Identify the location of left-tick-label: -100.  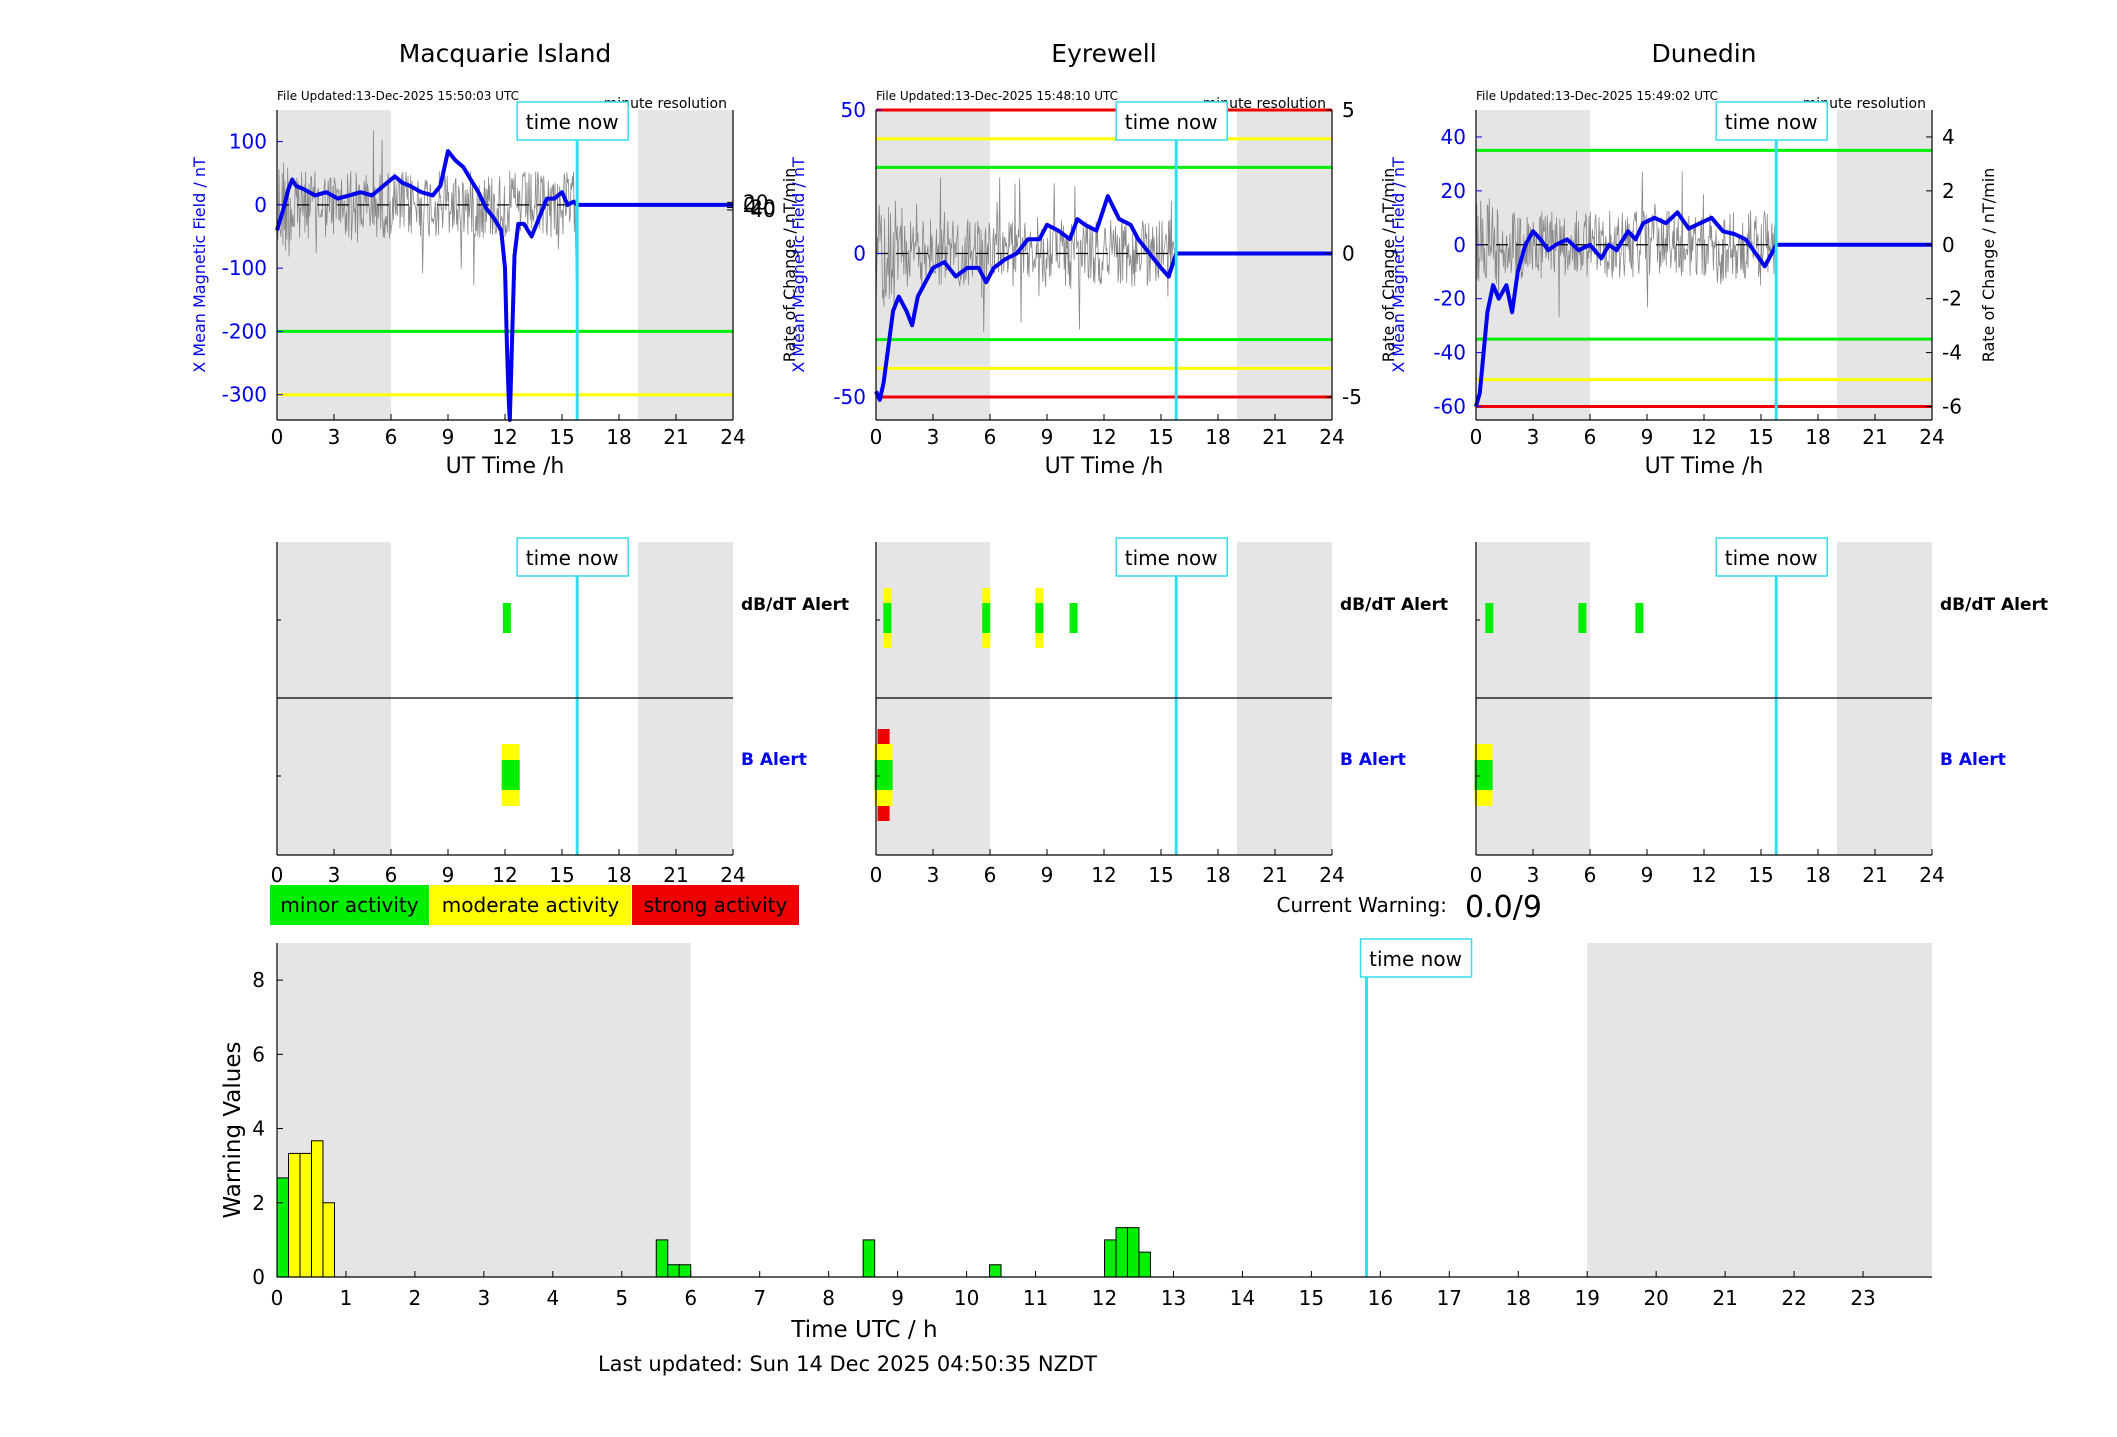
(244, 268).